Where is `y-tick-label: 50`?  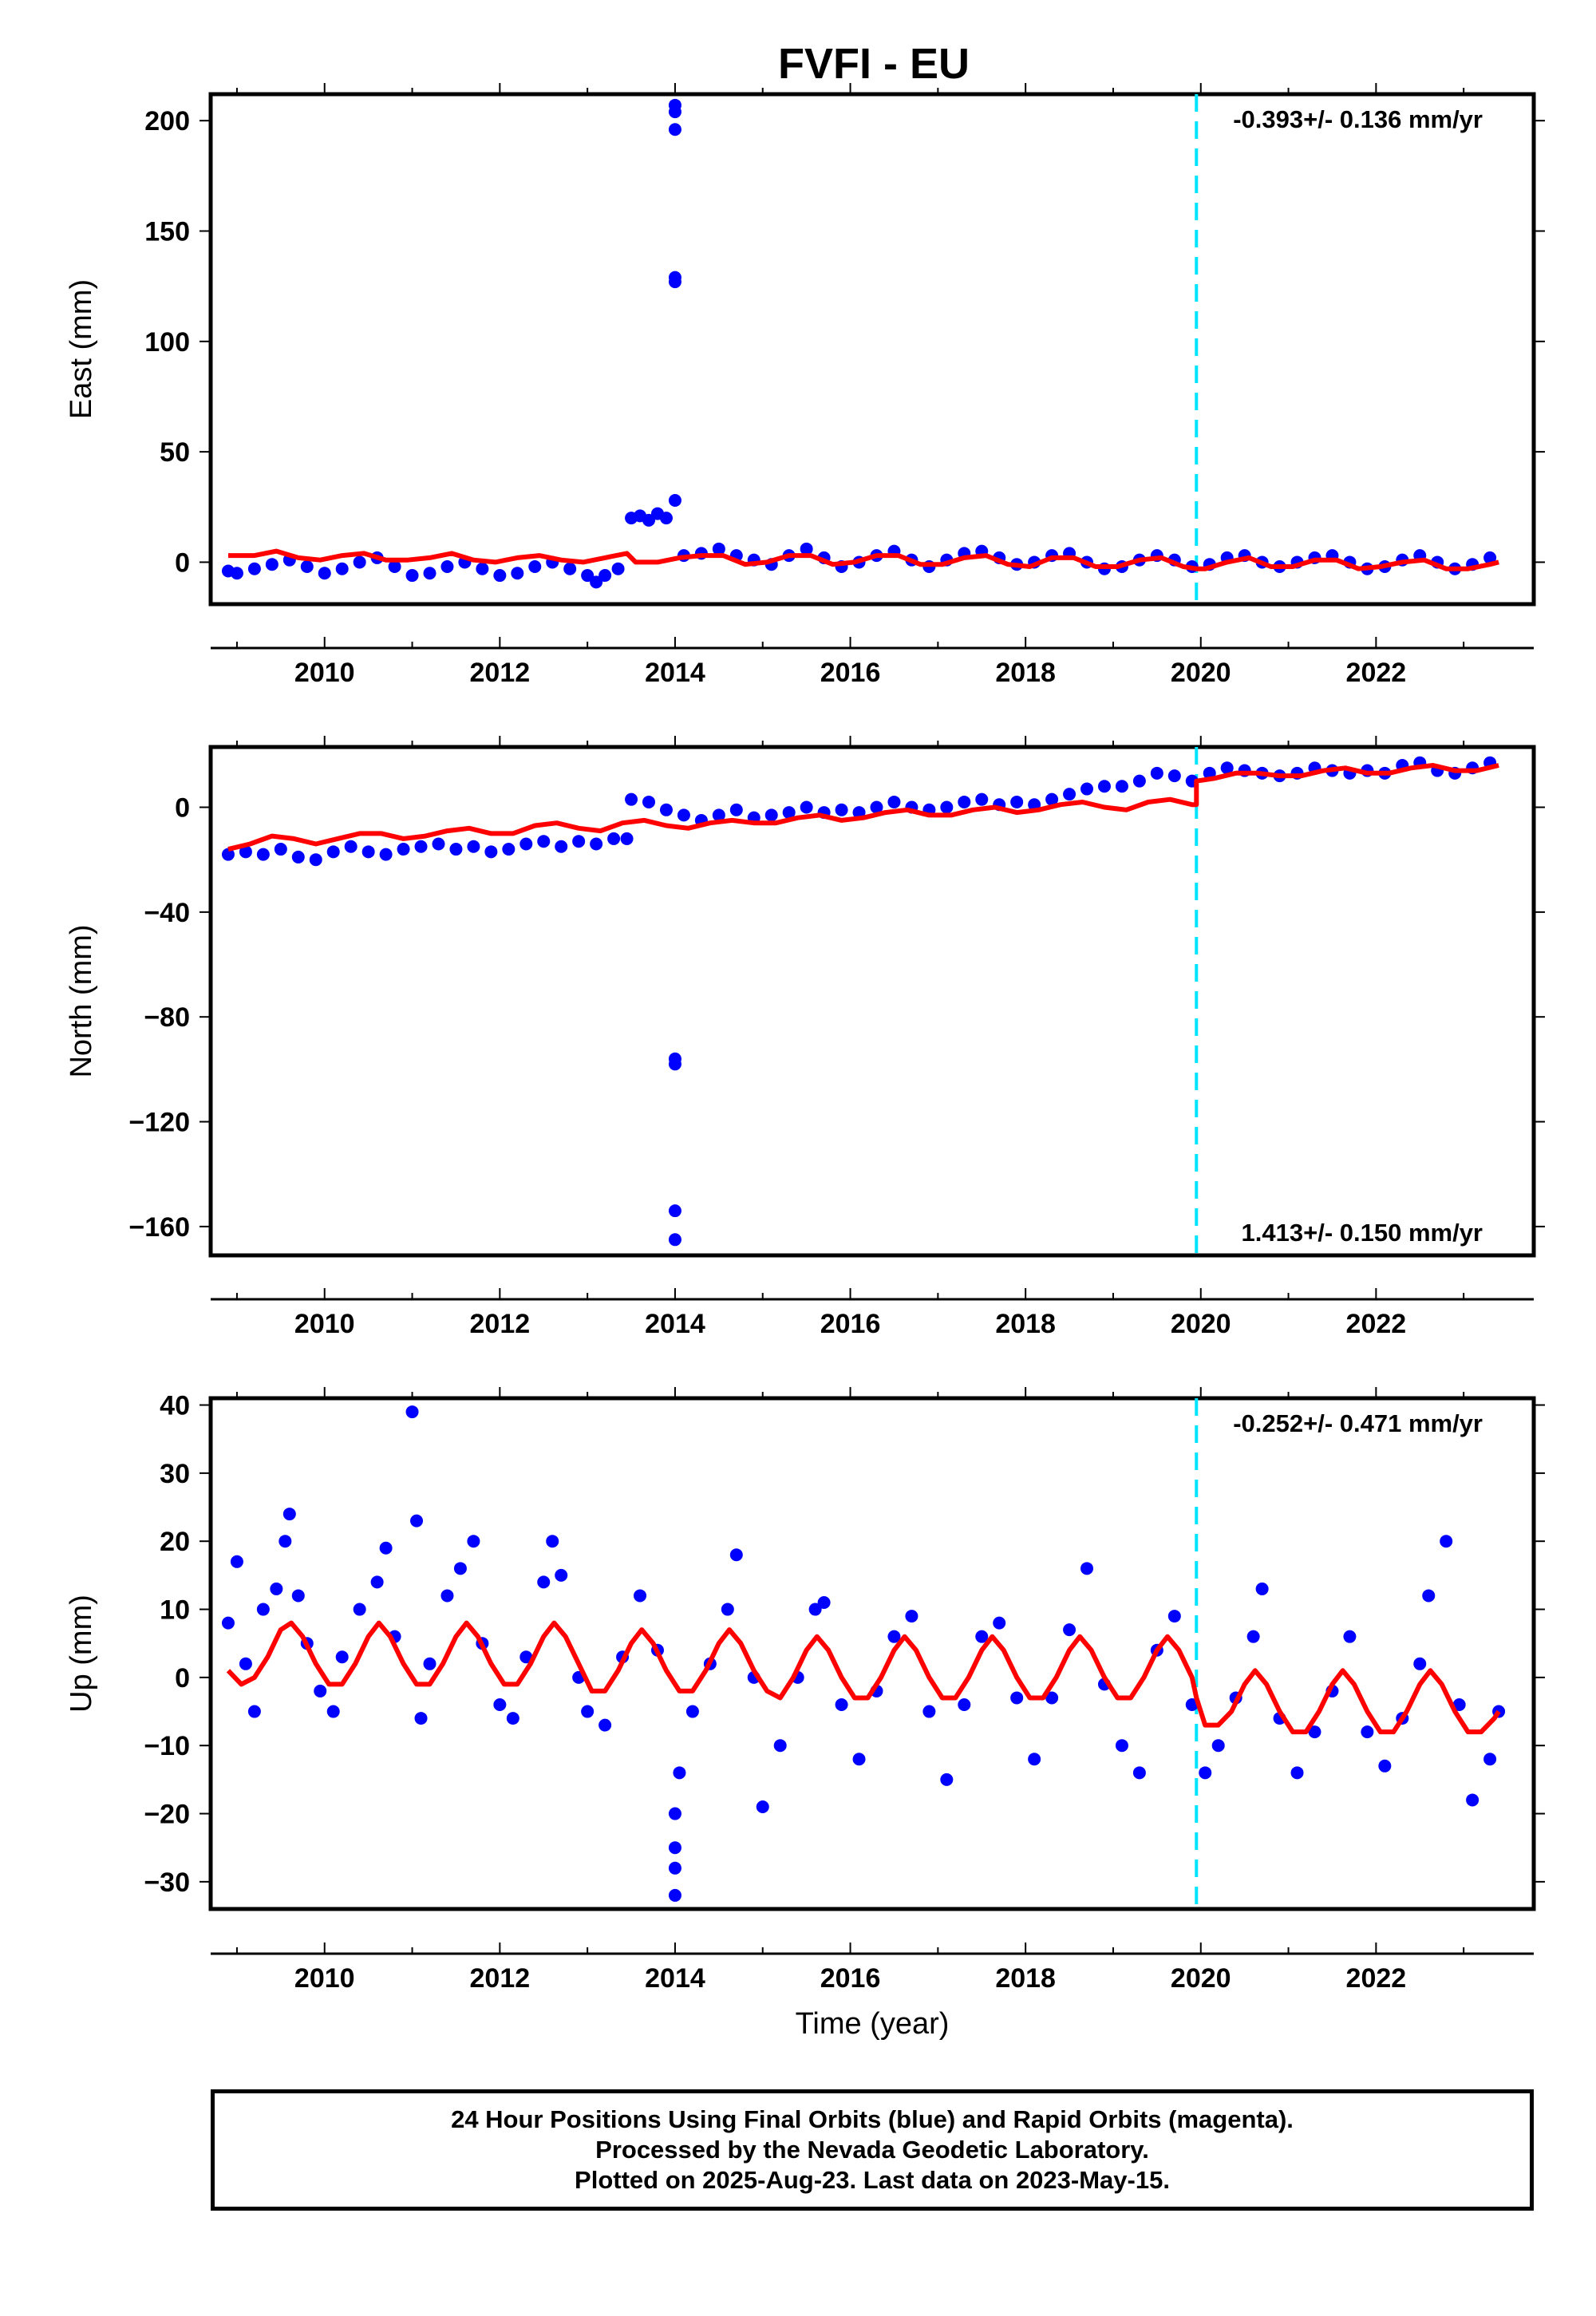
y-tick-label: 50 is located at coordinates (175, 452).